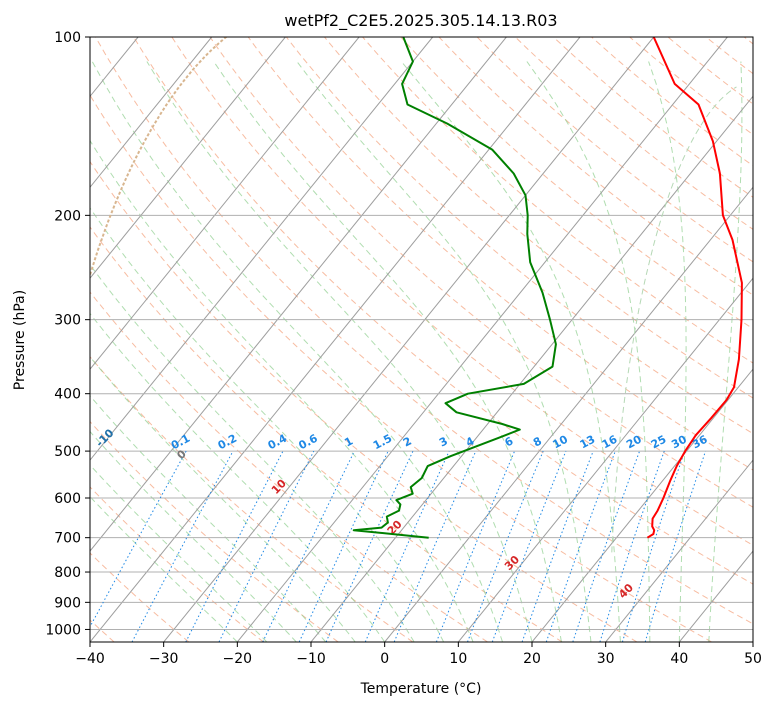 This screenshot has width=775, height=708. I want to click on mixing-ratio-label: 20, so click(634, 442).